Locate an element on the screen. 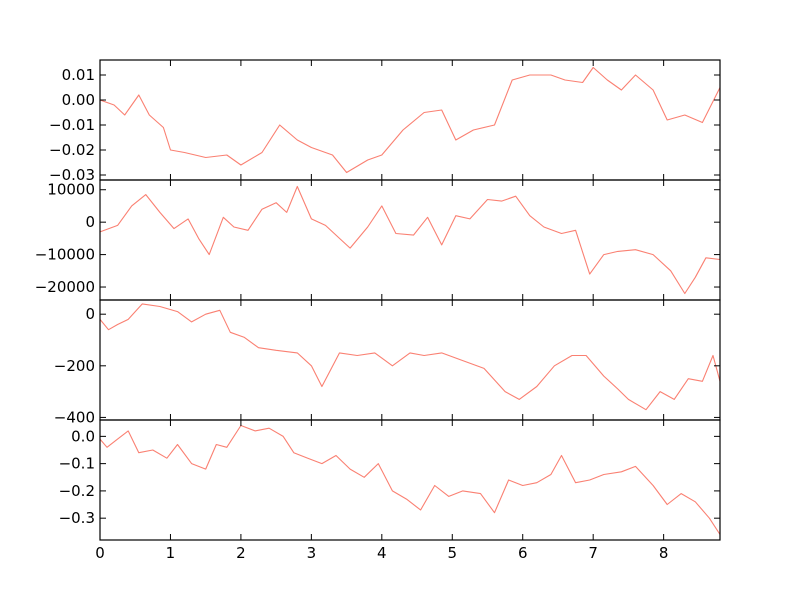  panel-2-y-tick-label: −10000 is located at coordinates (65, 255).